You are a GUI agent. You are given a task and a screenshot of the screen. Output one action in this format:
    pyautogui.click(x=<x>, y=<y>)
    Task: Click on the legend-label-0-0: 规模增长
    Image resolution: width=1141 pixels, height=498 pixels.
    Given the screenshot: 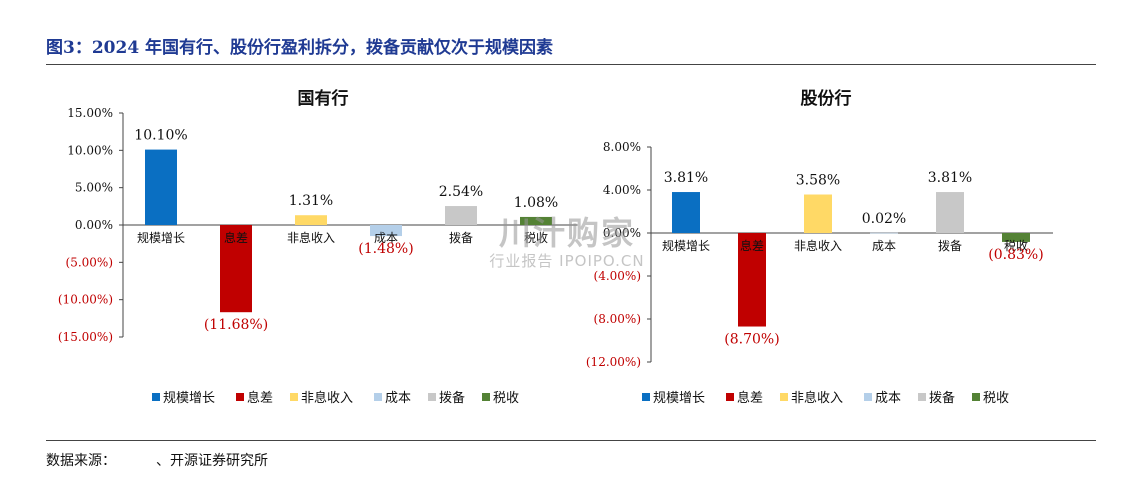 What is the action you would take?
    pyautogui.click(x=189, y=398)
    